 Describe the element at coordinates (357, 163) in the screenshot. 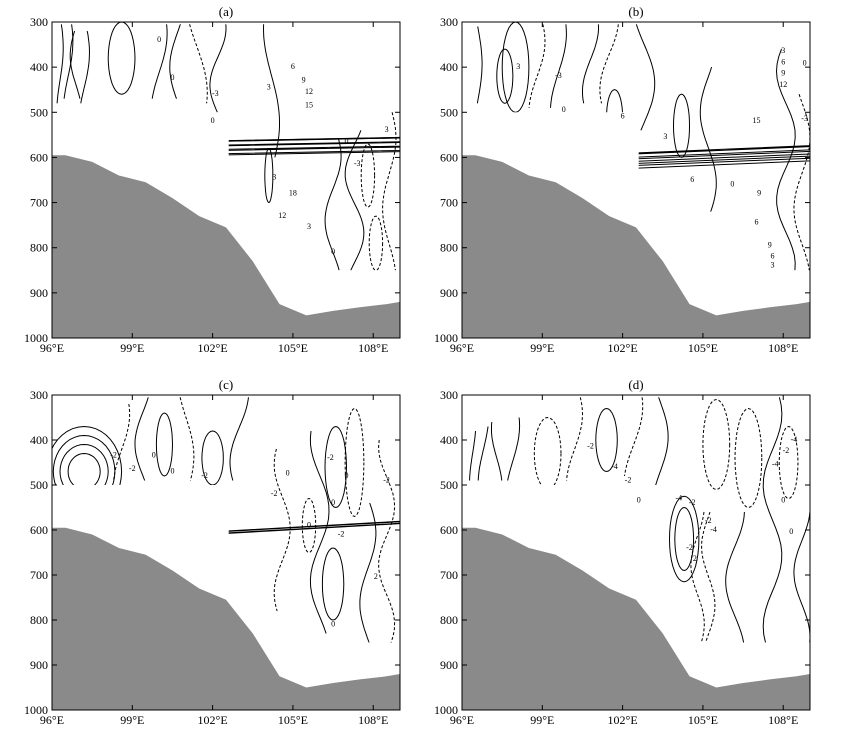

I see `contour-label: -3` at that location.